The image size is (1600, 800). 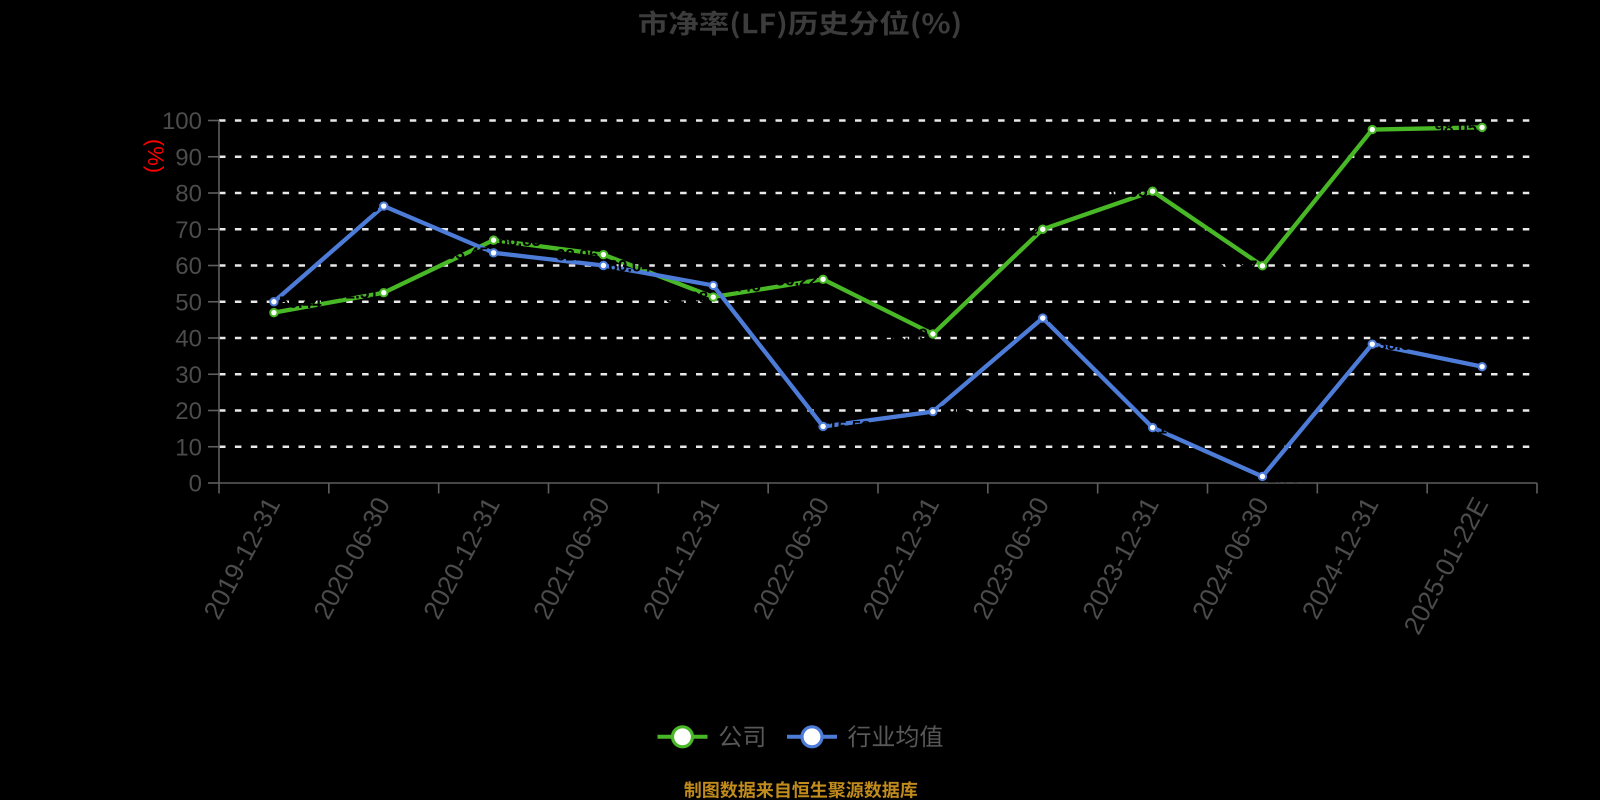 I want to click on svg-text: 98.05, so click(x=1456, y=127).